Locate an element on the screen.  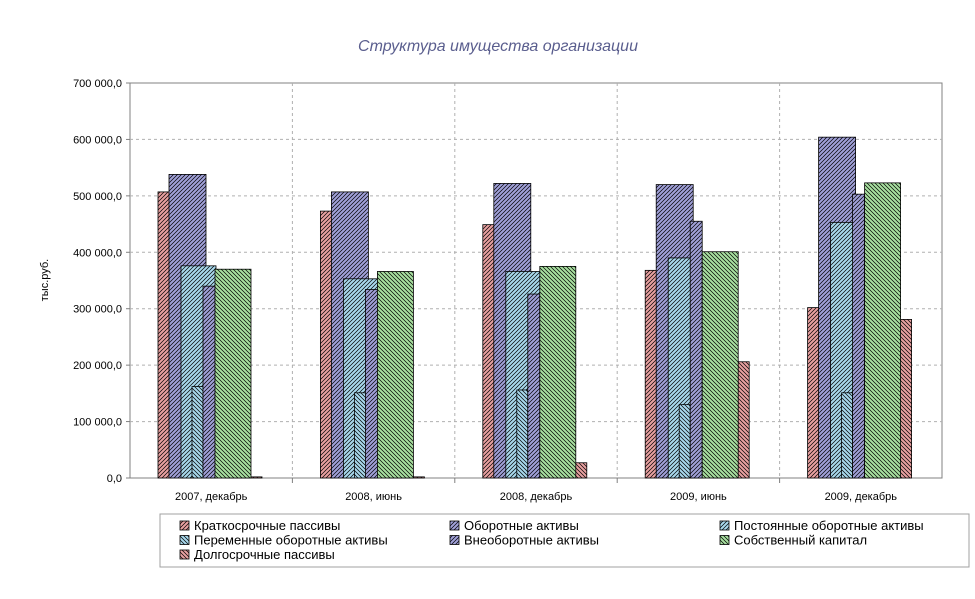
x-tick-label: 2009, июнь is located at coordinates (698, 497).